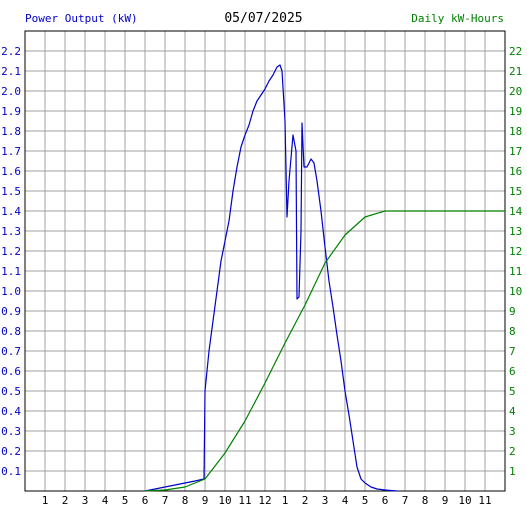  Describe the element at coordinates (264, 500) in the screenshot. I see `x-tick-label: 12` at that location.